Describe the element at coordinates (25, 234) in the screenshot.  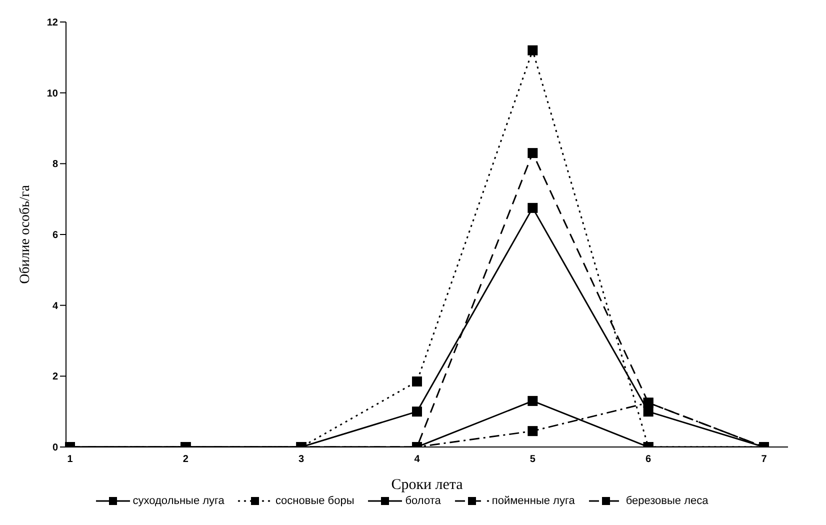
I see `y-axis-title: Обилие особь/га` at that location.